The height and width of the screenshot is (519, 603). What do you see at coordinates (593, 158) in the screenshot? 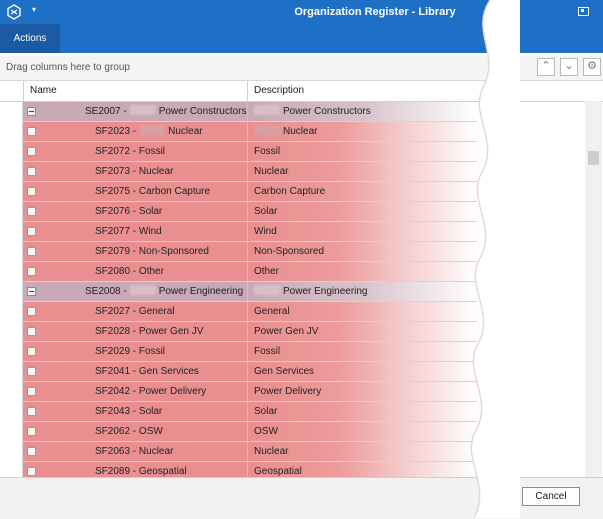
I see `scrollbar-thumb` at bounding box center [593, 158].